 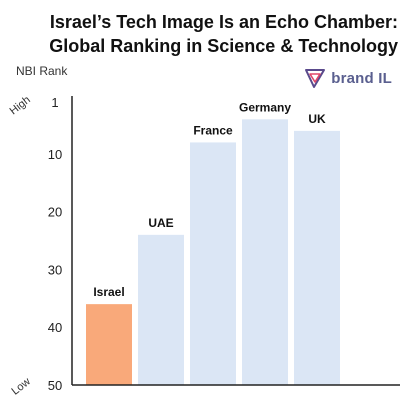 What do you see at coordinates (55, 327) in the screenshot?
I see `y-tick-label: 40` at bounding box center [55, 327].